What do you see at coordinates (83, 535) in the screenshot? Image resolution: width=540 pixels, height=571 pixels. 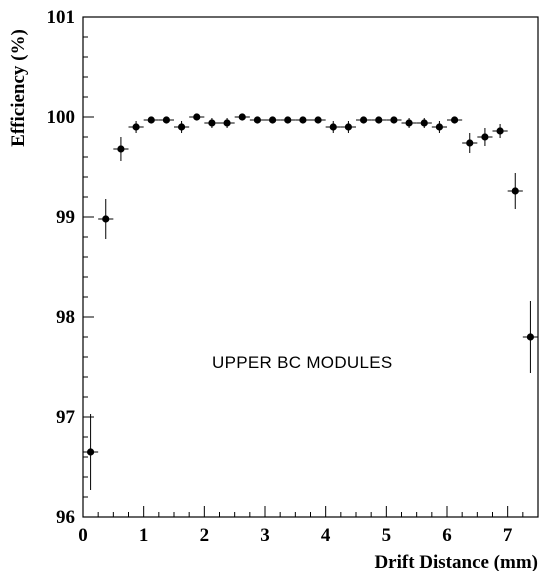 I see `x-tick-label: 0` at bounding box center [83, 535].